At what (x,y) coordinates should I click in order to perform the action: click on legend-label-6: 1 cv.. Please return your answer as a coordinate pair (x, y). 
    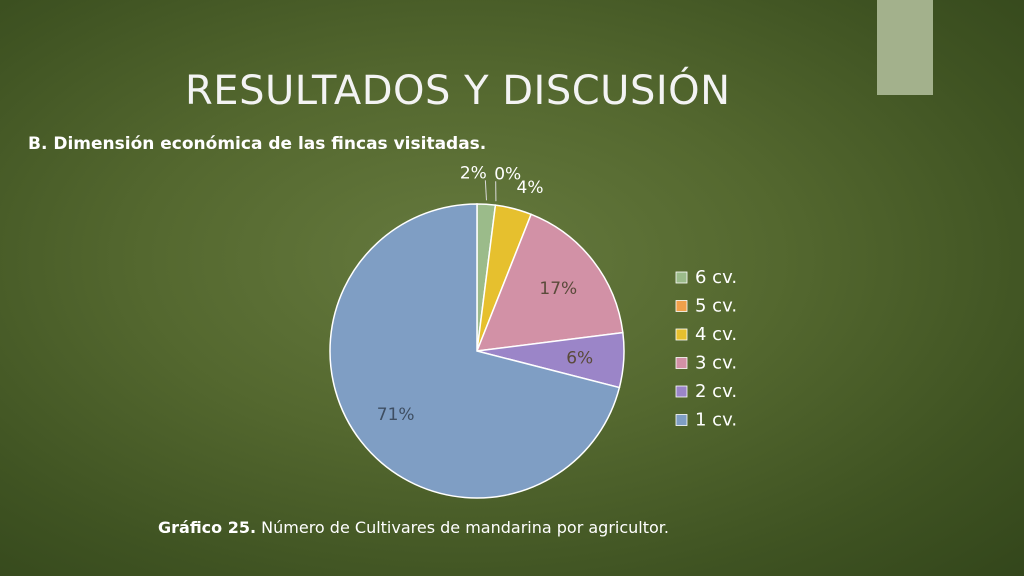
    Looking at the image, I should click on (716, 420).